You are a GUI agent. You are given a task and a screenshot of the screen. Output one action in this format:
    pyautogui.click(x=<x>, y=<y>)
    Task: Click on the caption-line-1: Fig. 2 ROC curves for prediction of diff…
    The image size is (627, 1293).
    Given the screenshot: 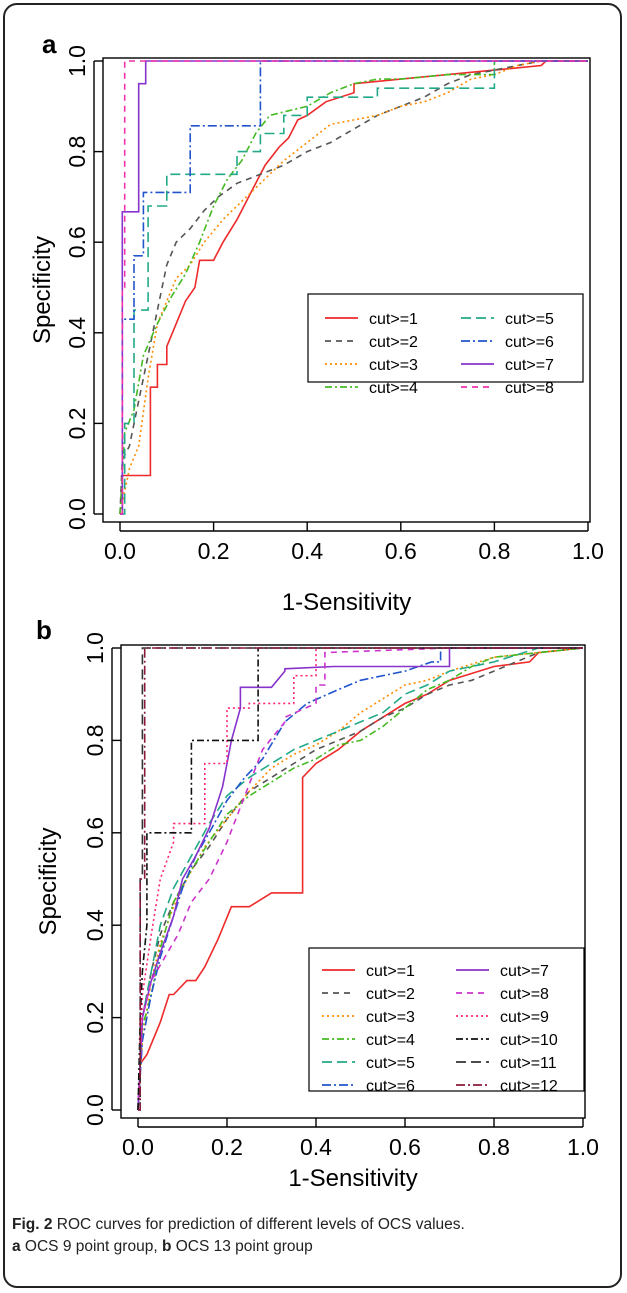 What is the action you would take?
    pyautogui.click(x=312, y=1225)
    